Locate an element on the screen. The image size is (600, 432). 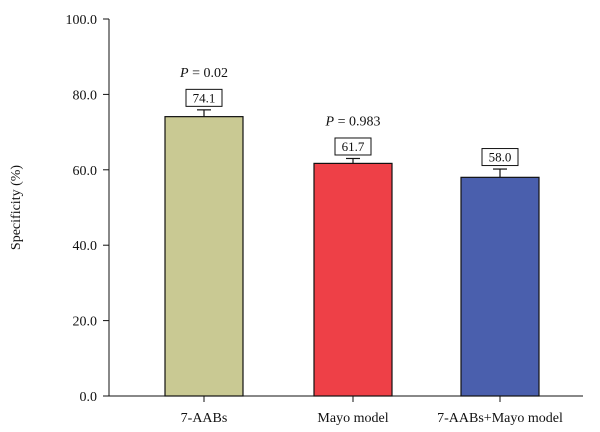
bar-7-aabs is located at coordinates (204, 256).